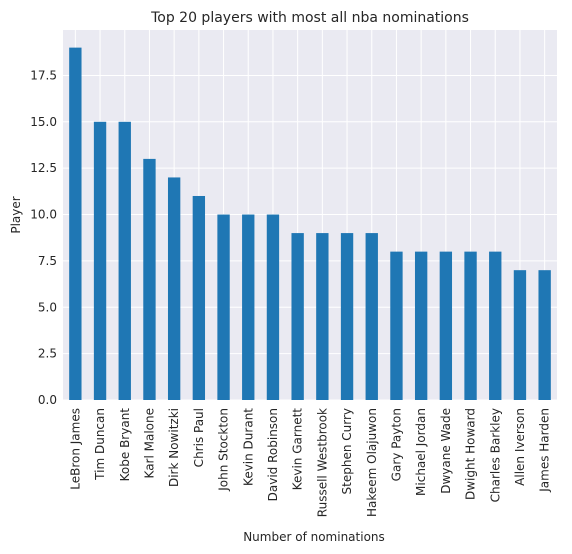 Image resolution: width=572 pixels, height=554 pixels. I want to click on bar-dirk-nowitzki, so click(174, 288).